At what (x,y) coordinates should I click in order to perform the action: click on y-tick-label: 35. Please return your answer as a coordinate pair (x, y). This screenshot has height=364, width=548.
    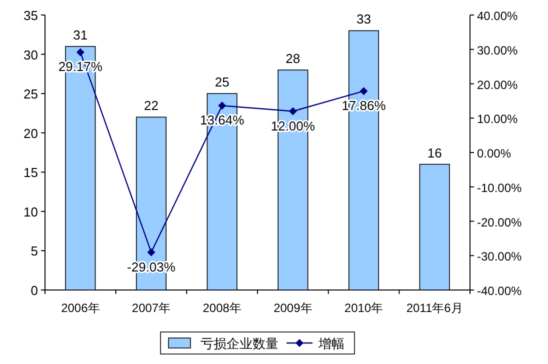
    Looking at the image, I should click on (31, 15).